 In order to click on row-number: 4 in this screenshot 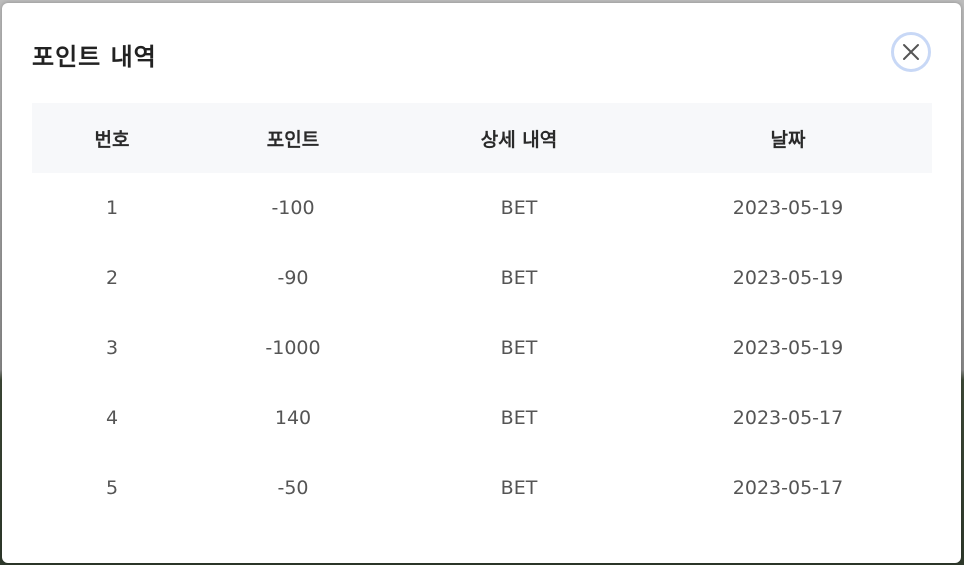, I will do `click(112, 418)`.